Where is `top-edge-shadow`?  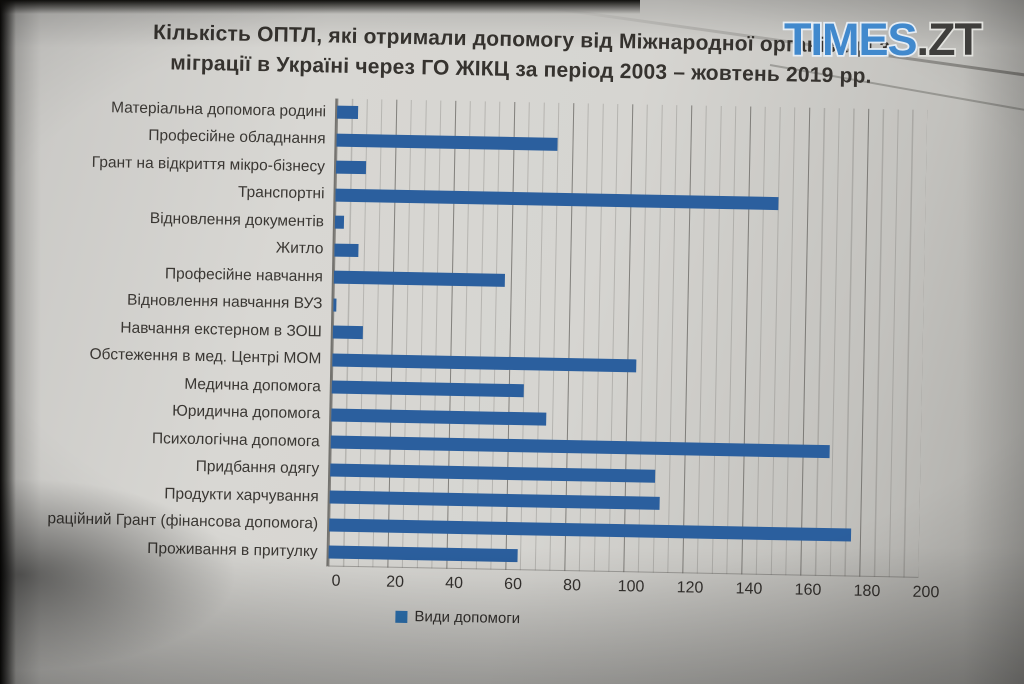 top-edge-shadow is located at coordinates (320, 7).